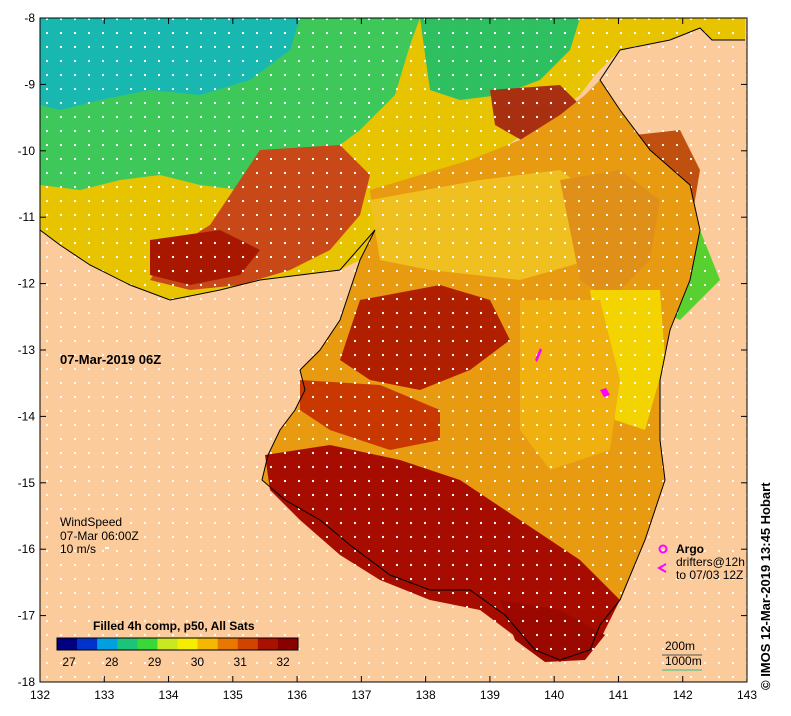  I want to click on drifters-legend-label: drifters@12h, so click(710, 562).